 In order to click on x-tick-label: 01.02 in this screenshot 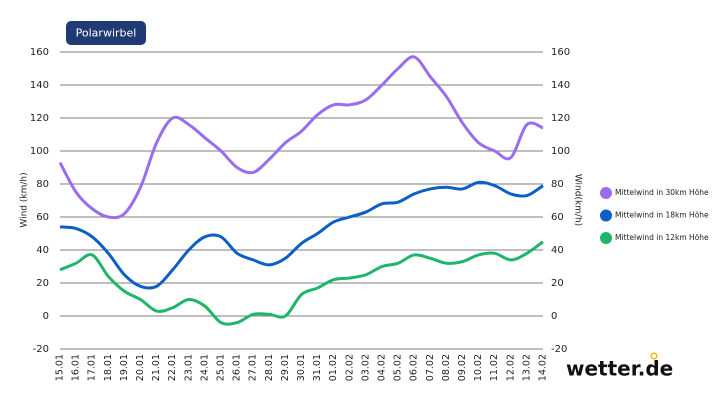, I will do `click(333, 367)`.